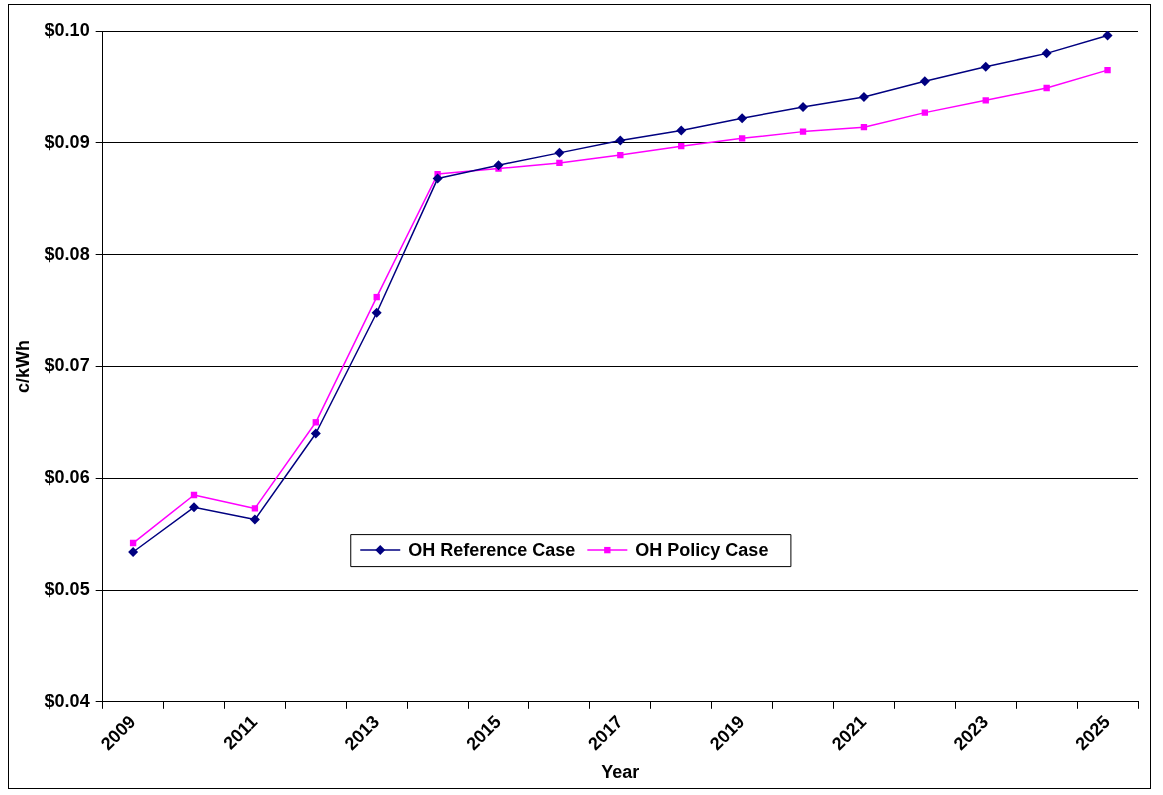 This screenshot has height=795, width=1163. What do you see at coordinates (492, 550) in the screenshot?
I see `legend-label: OH Reference Case` at bounding box center [492, 550].